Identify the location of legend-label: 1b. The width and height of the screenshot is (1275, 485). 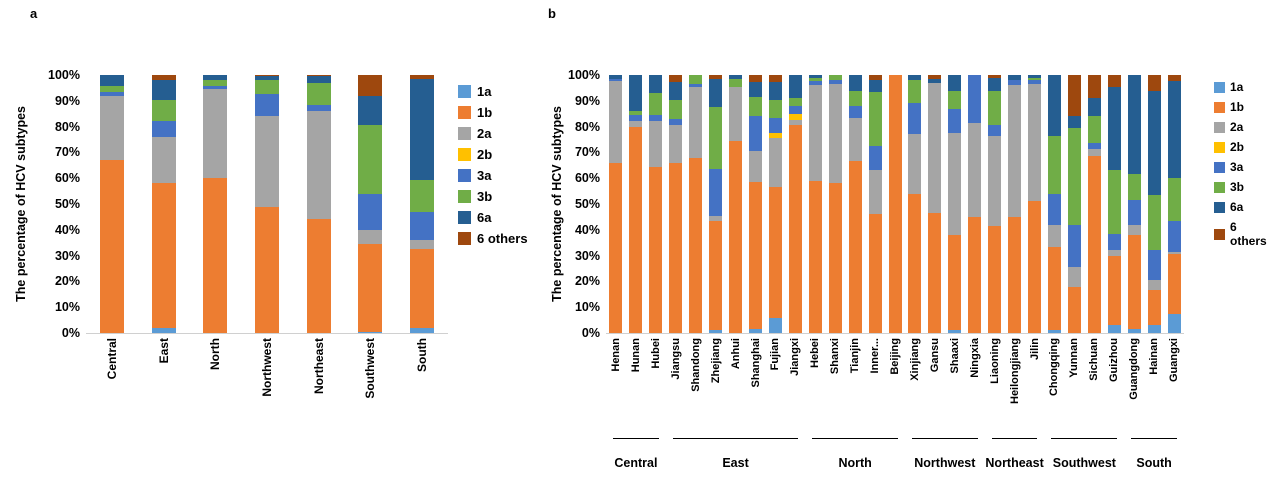
(485, 112).